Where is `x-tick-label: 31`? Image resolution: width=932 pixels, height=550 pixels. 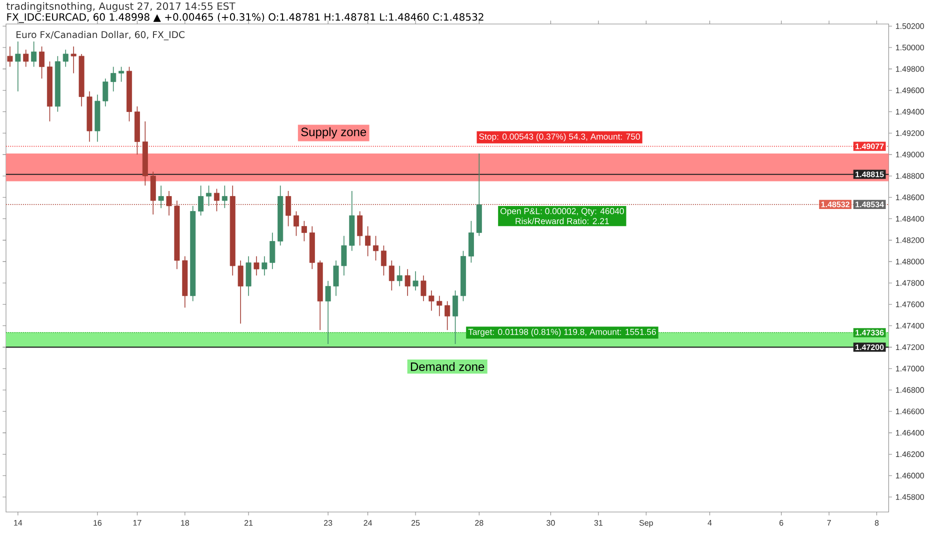
x-tick-label: 31 is located at coordinates (598, 523).